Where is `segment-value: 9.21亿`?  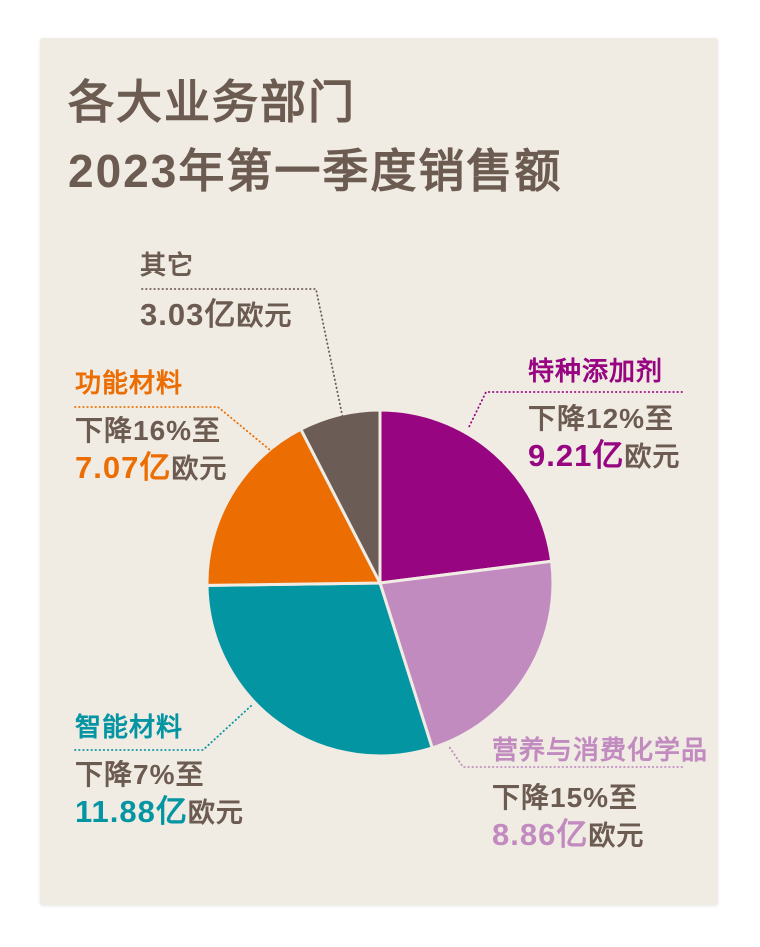 segment-value: 9.21亿 is located at coordinates (576, 455).